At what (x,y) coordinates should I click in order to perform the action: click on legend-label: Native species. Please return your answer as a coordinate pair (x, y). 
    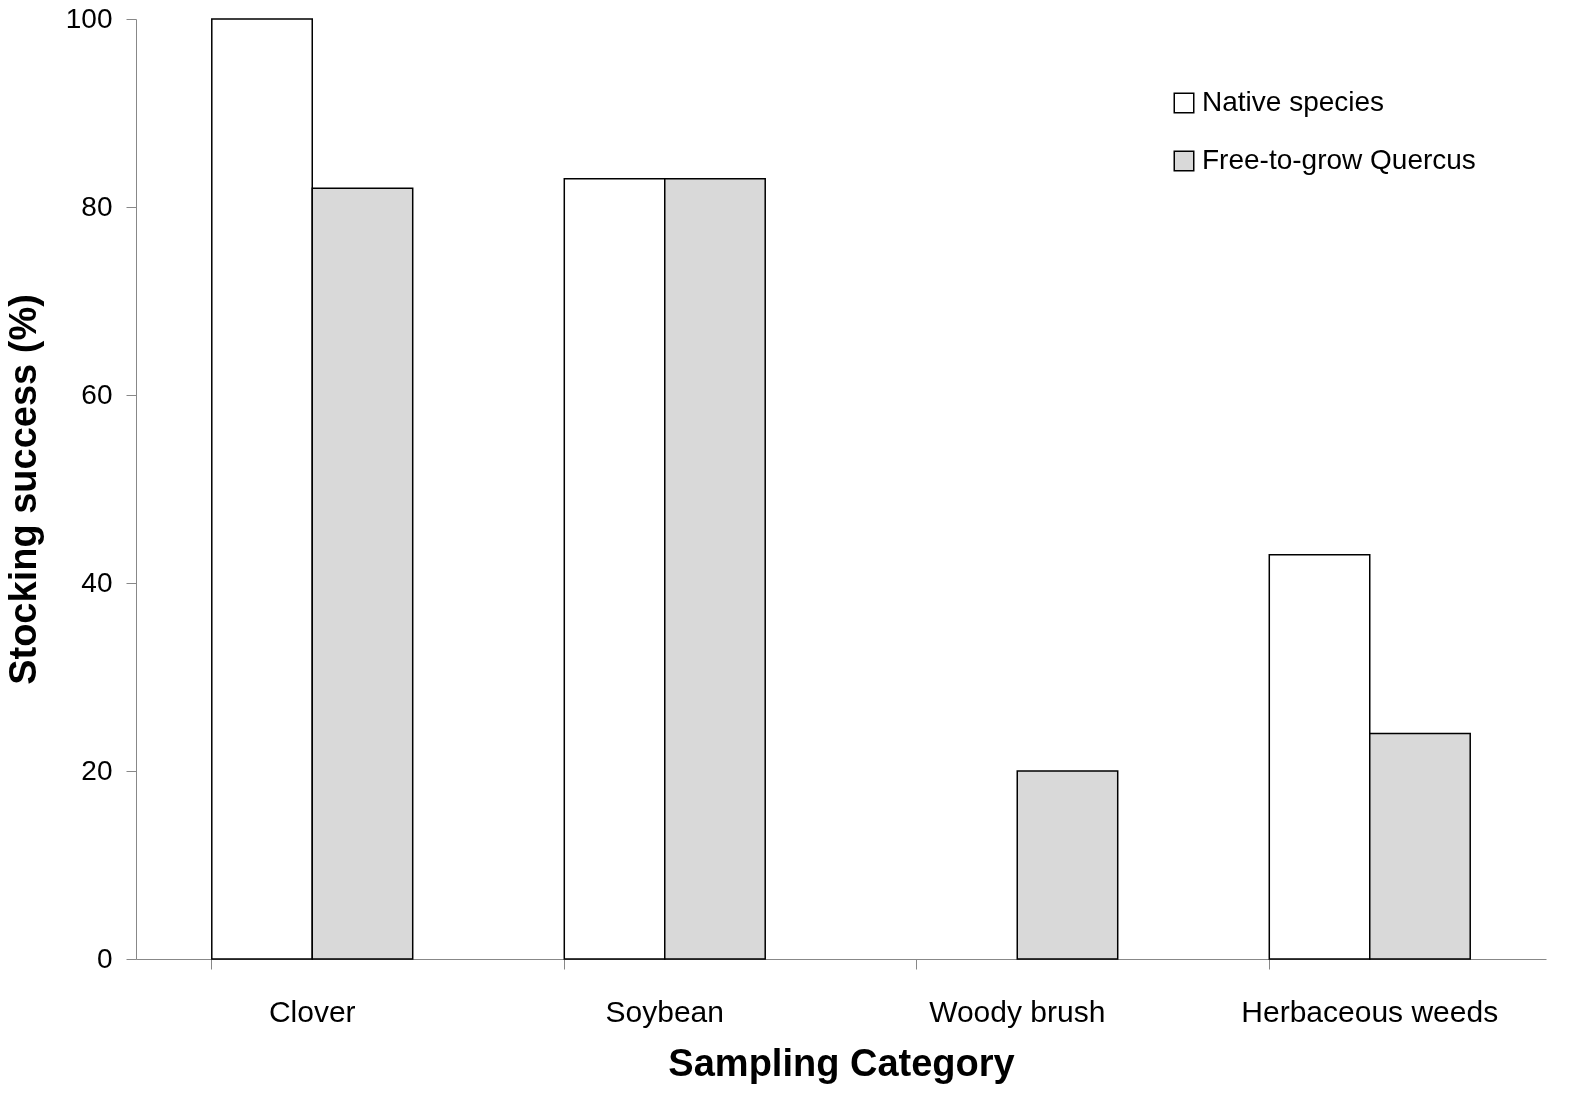
    Looking at the image, I should click on (1293, 101).